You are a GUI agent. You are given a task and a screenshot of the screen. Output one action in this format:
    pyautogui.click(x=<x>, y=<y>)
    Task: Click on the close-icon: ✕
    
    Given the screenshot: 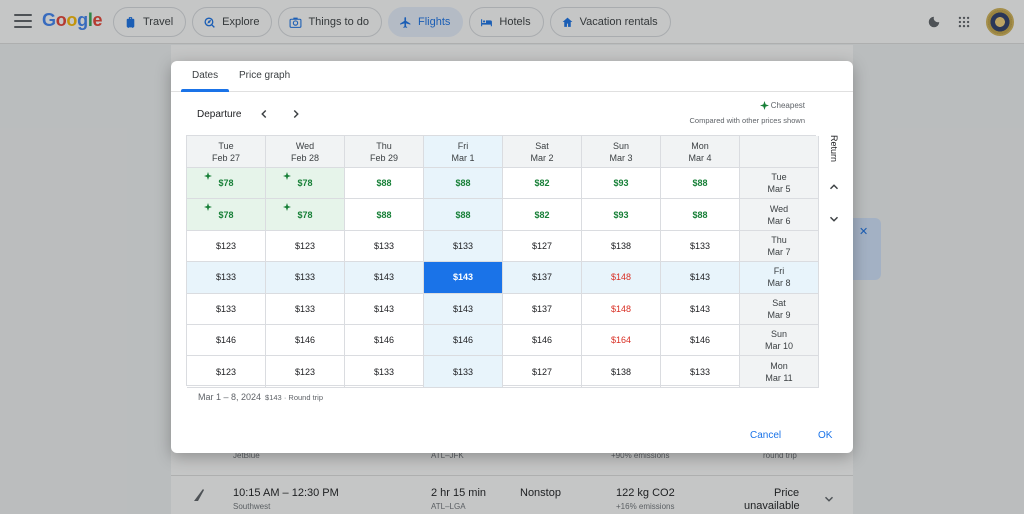 What is the action you would take?
    pyautogui.click(x=864, y=232)
    